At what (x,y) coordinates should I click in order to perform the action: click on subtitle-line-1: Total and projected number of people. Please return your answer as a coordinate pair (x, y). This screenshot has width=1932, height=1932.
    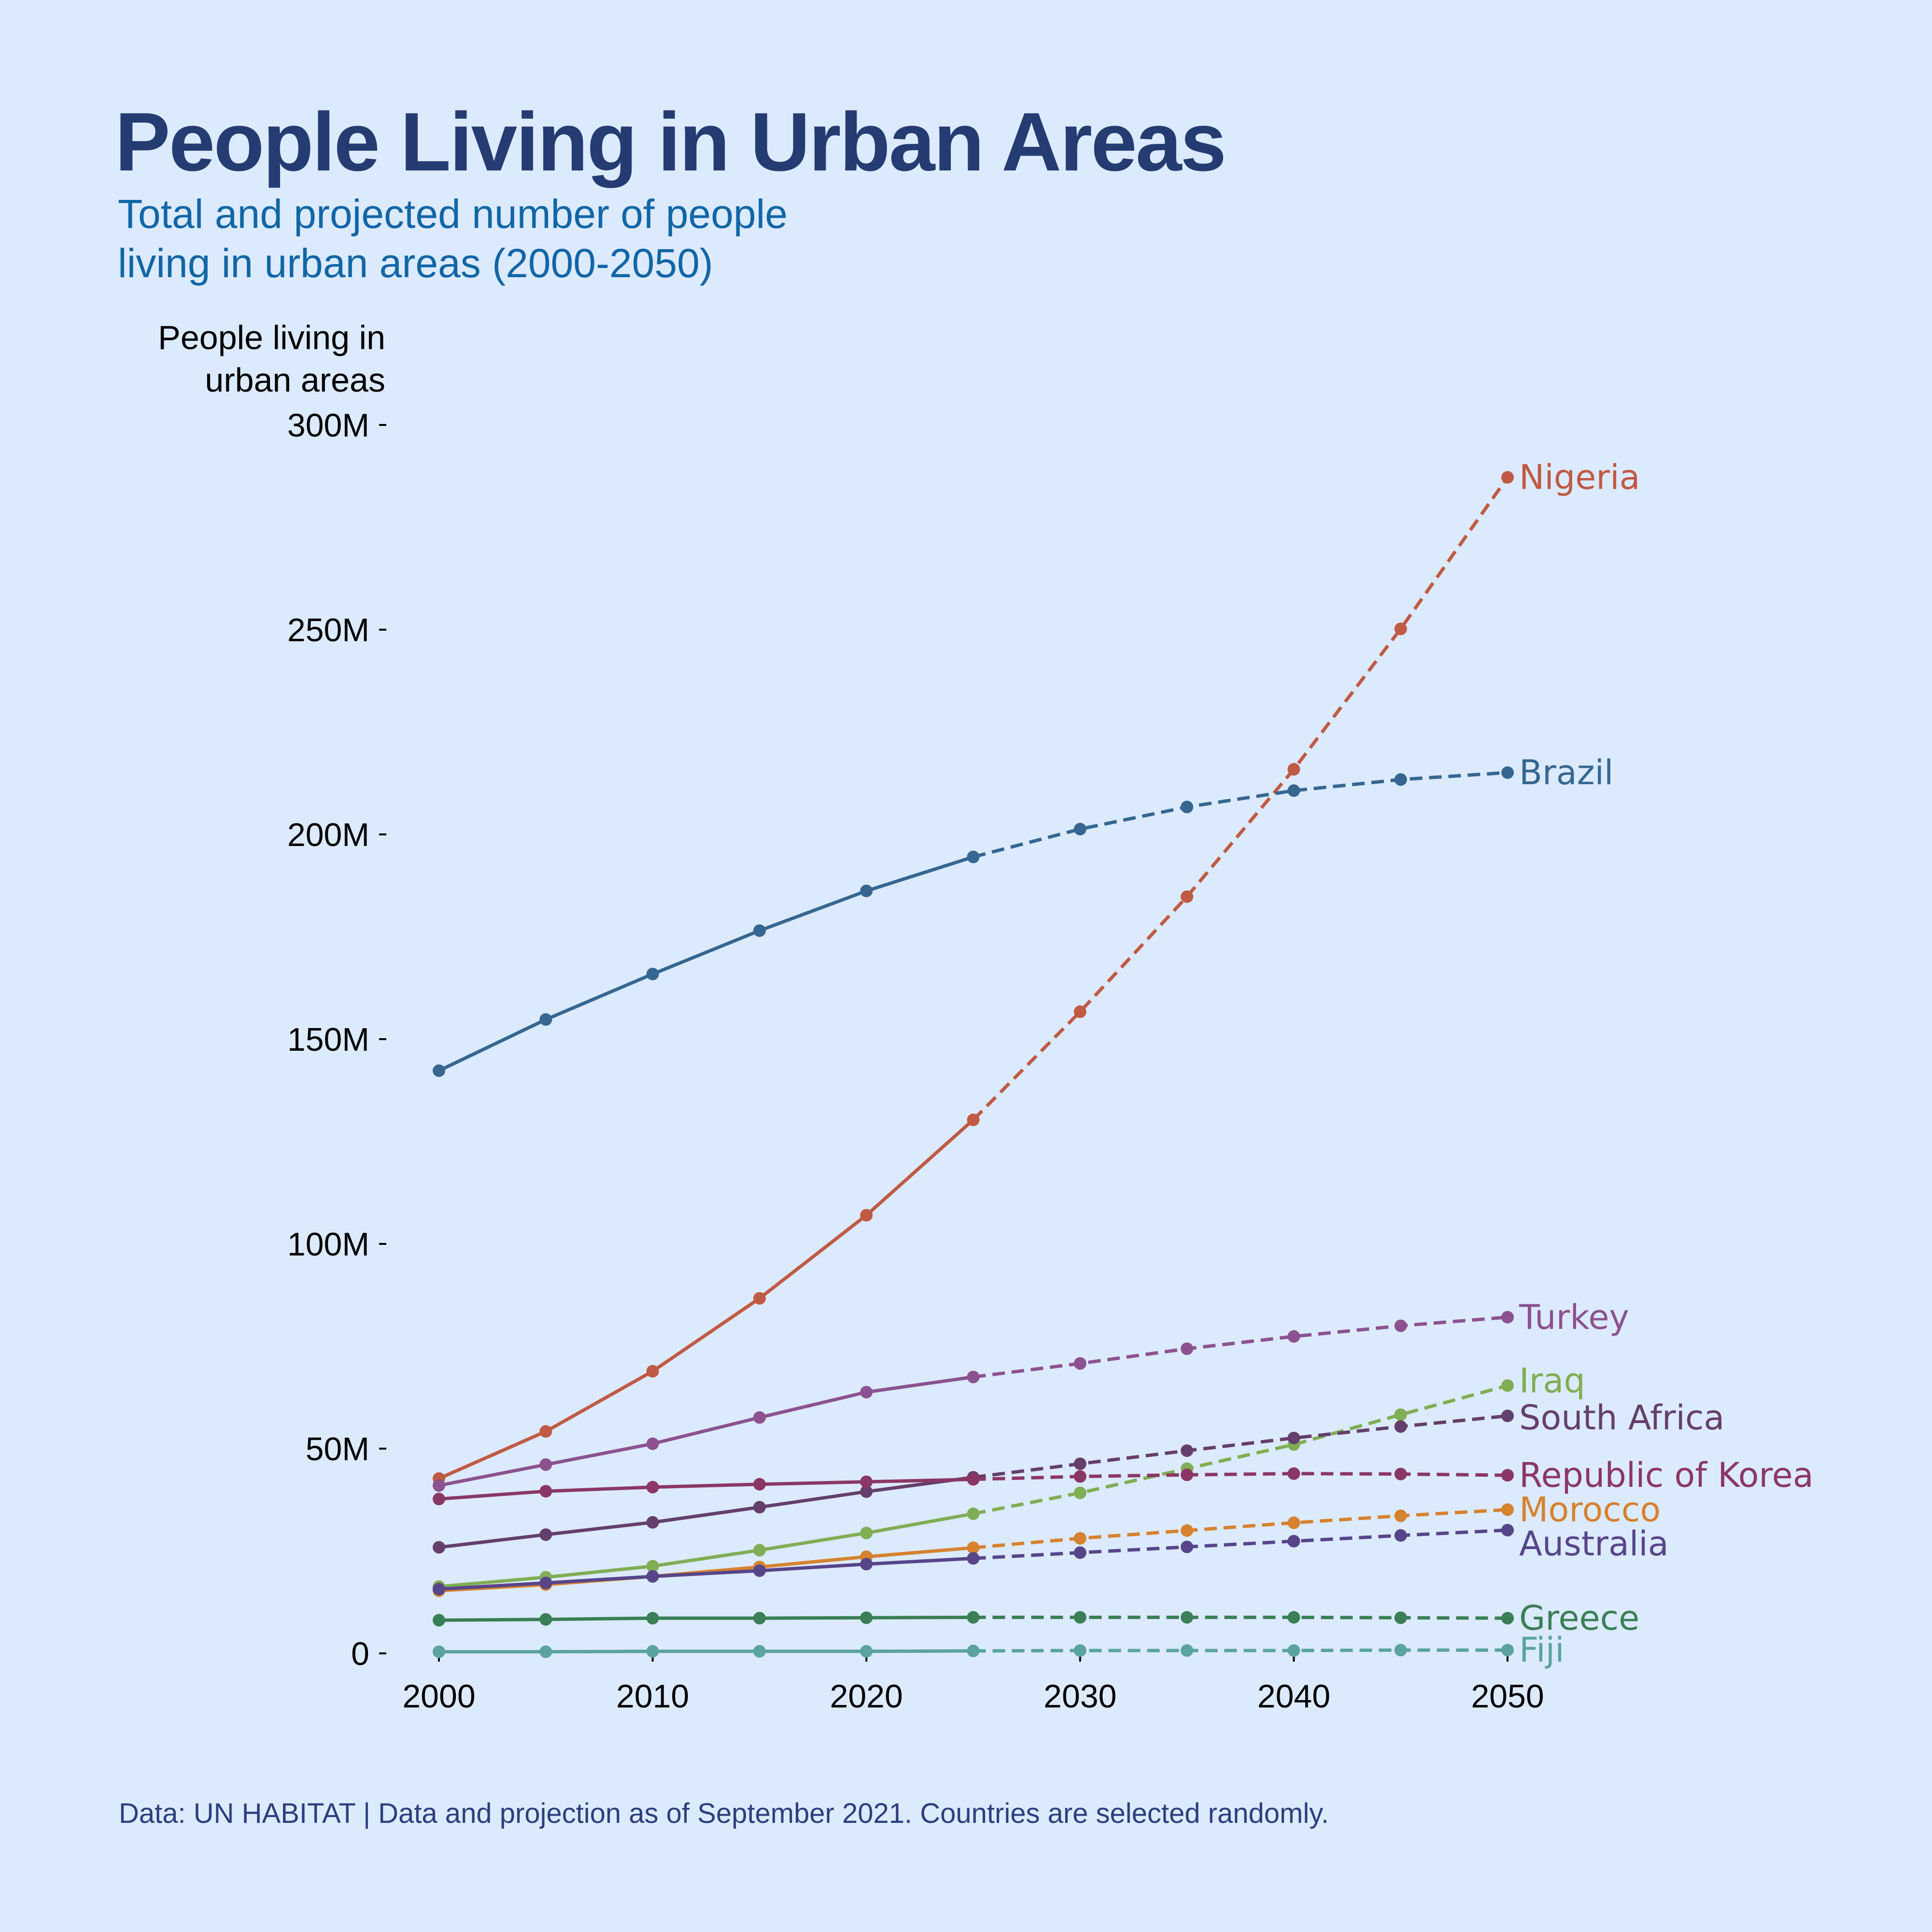
    Looking at the image, I should click on (453, 214).